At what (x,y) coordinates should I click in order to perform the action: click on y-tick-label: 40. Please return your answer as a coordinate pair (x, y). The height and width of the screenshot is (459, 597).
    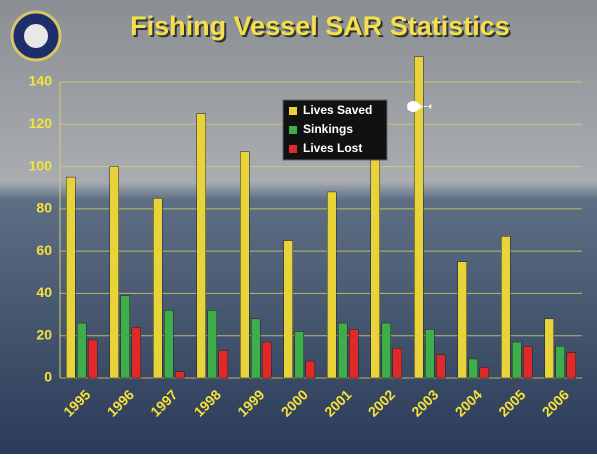
    Looking at the image, I should click on (44, 292).